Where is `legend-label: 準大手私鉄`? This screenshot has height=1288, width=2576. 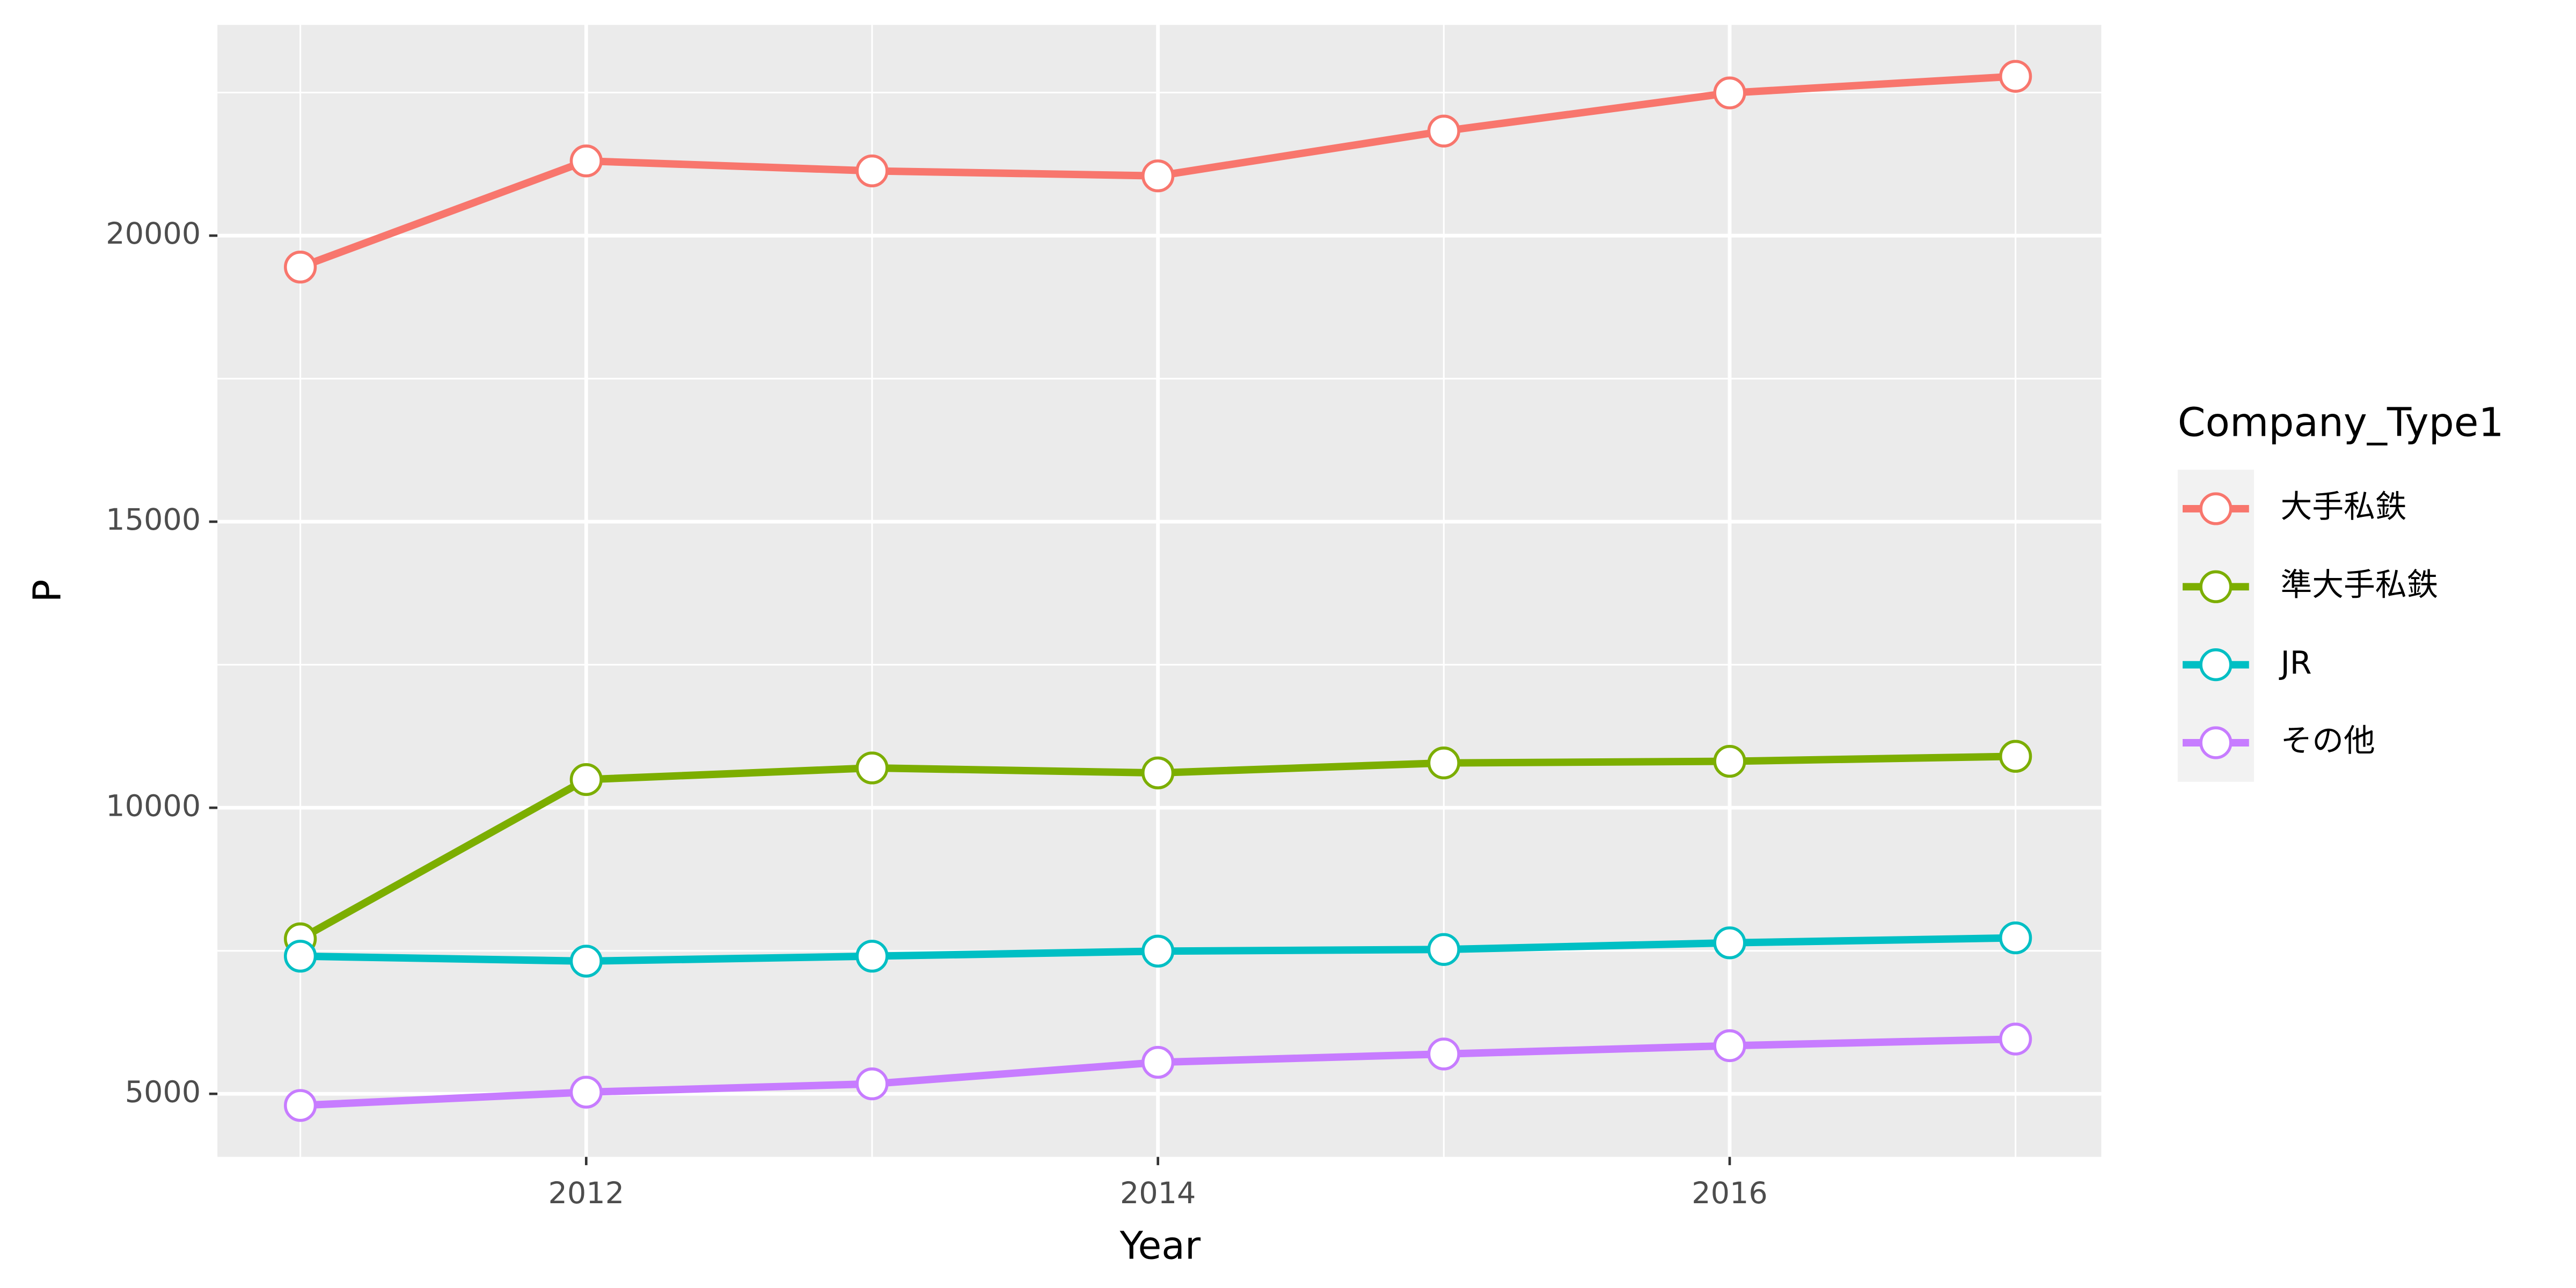
legend-label: 準大手私鉄 is located at coordinates (2359, 584).